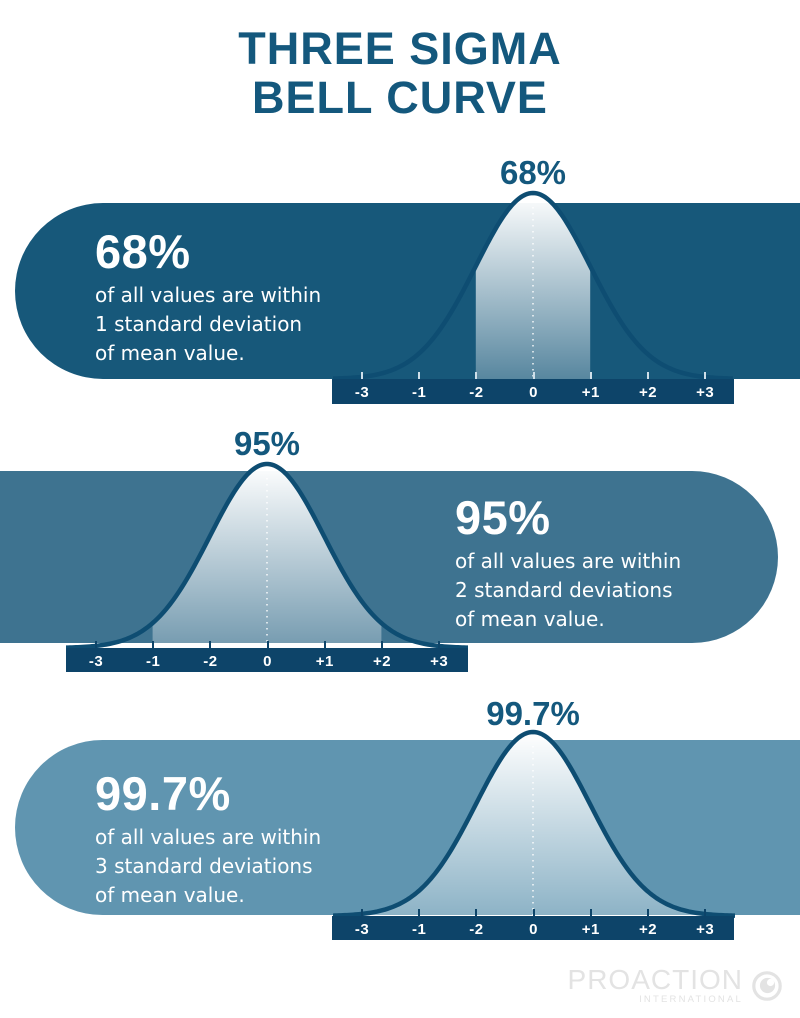 This screenshot has height=1018, width=800. I want to click on title-line-2: BELL CURVE, so click(400, 97).